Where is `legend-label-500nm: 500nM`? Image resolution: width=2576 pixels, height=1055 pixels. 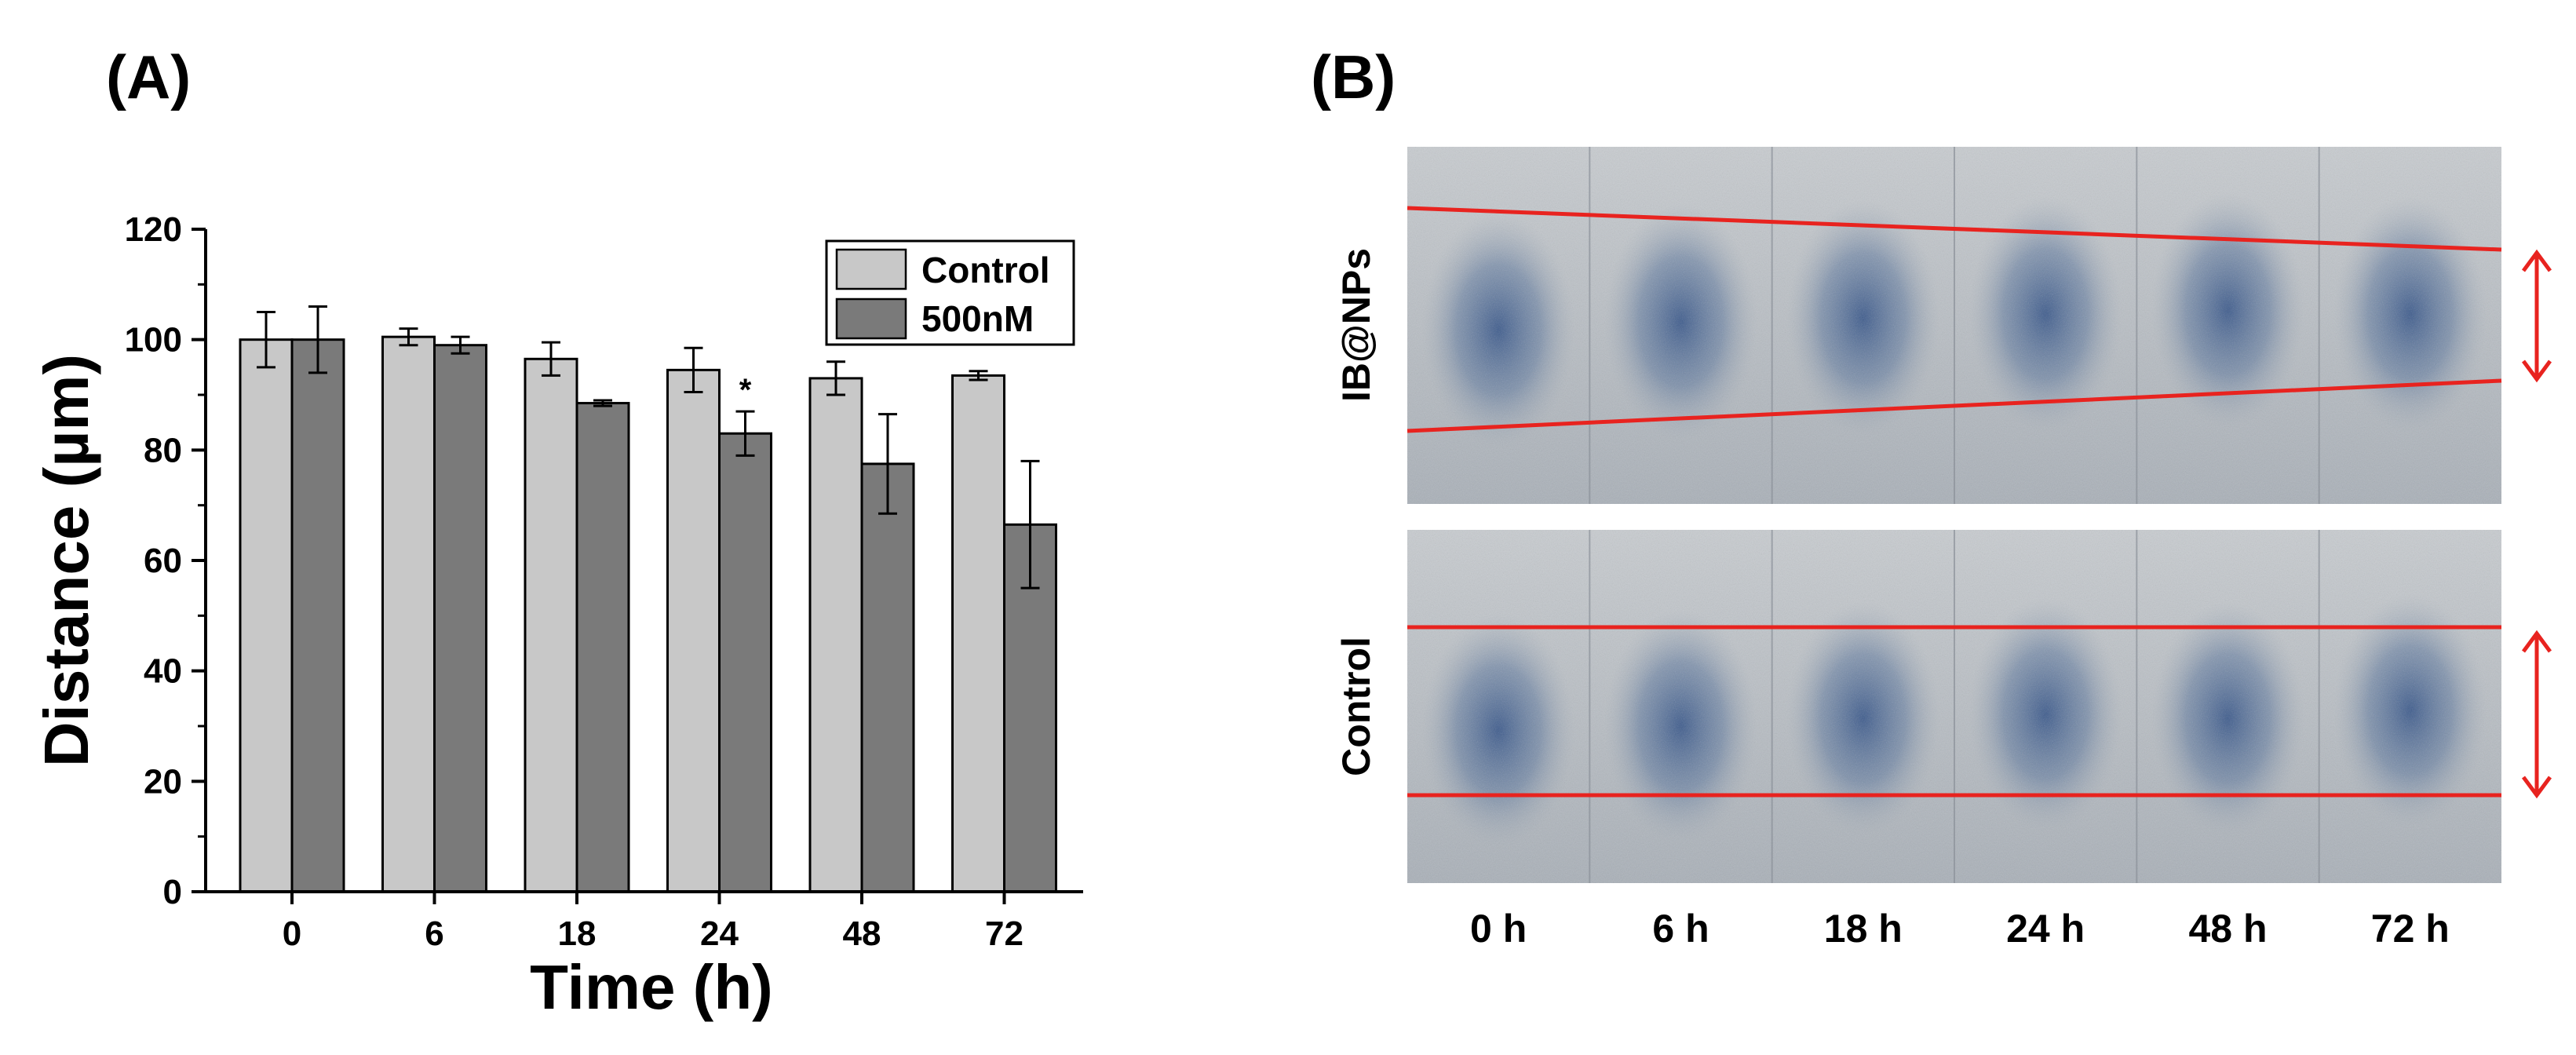 legend-label-500nm: 500nM is located at coordinates (977, 319).